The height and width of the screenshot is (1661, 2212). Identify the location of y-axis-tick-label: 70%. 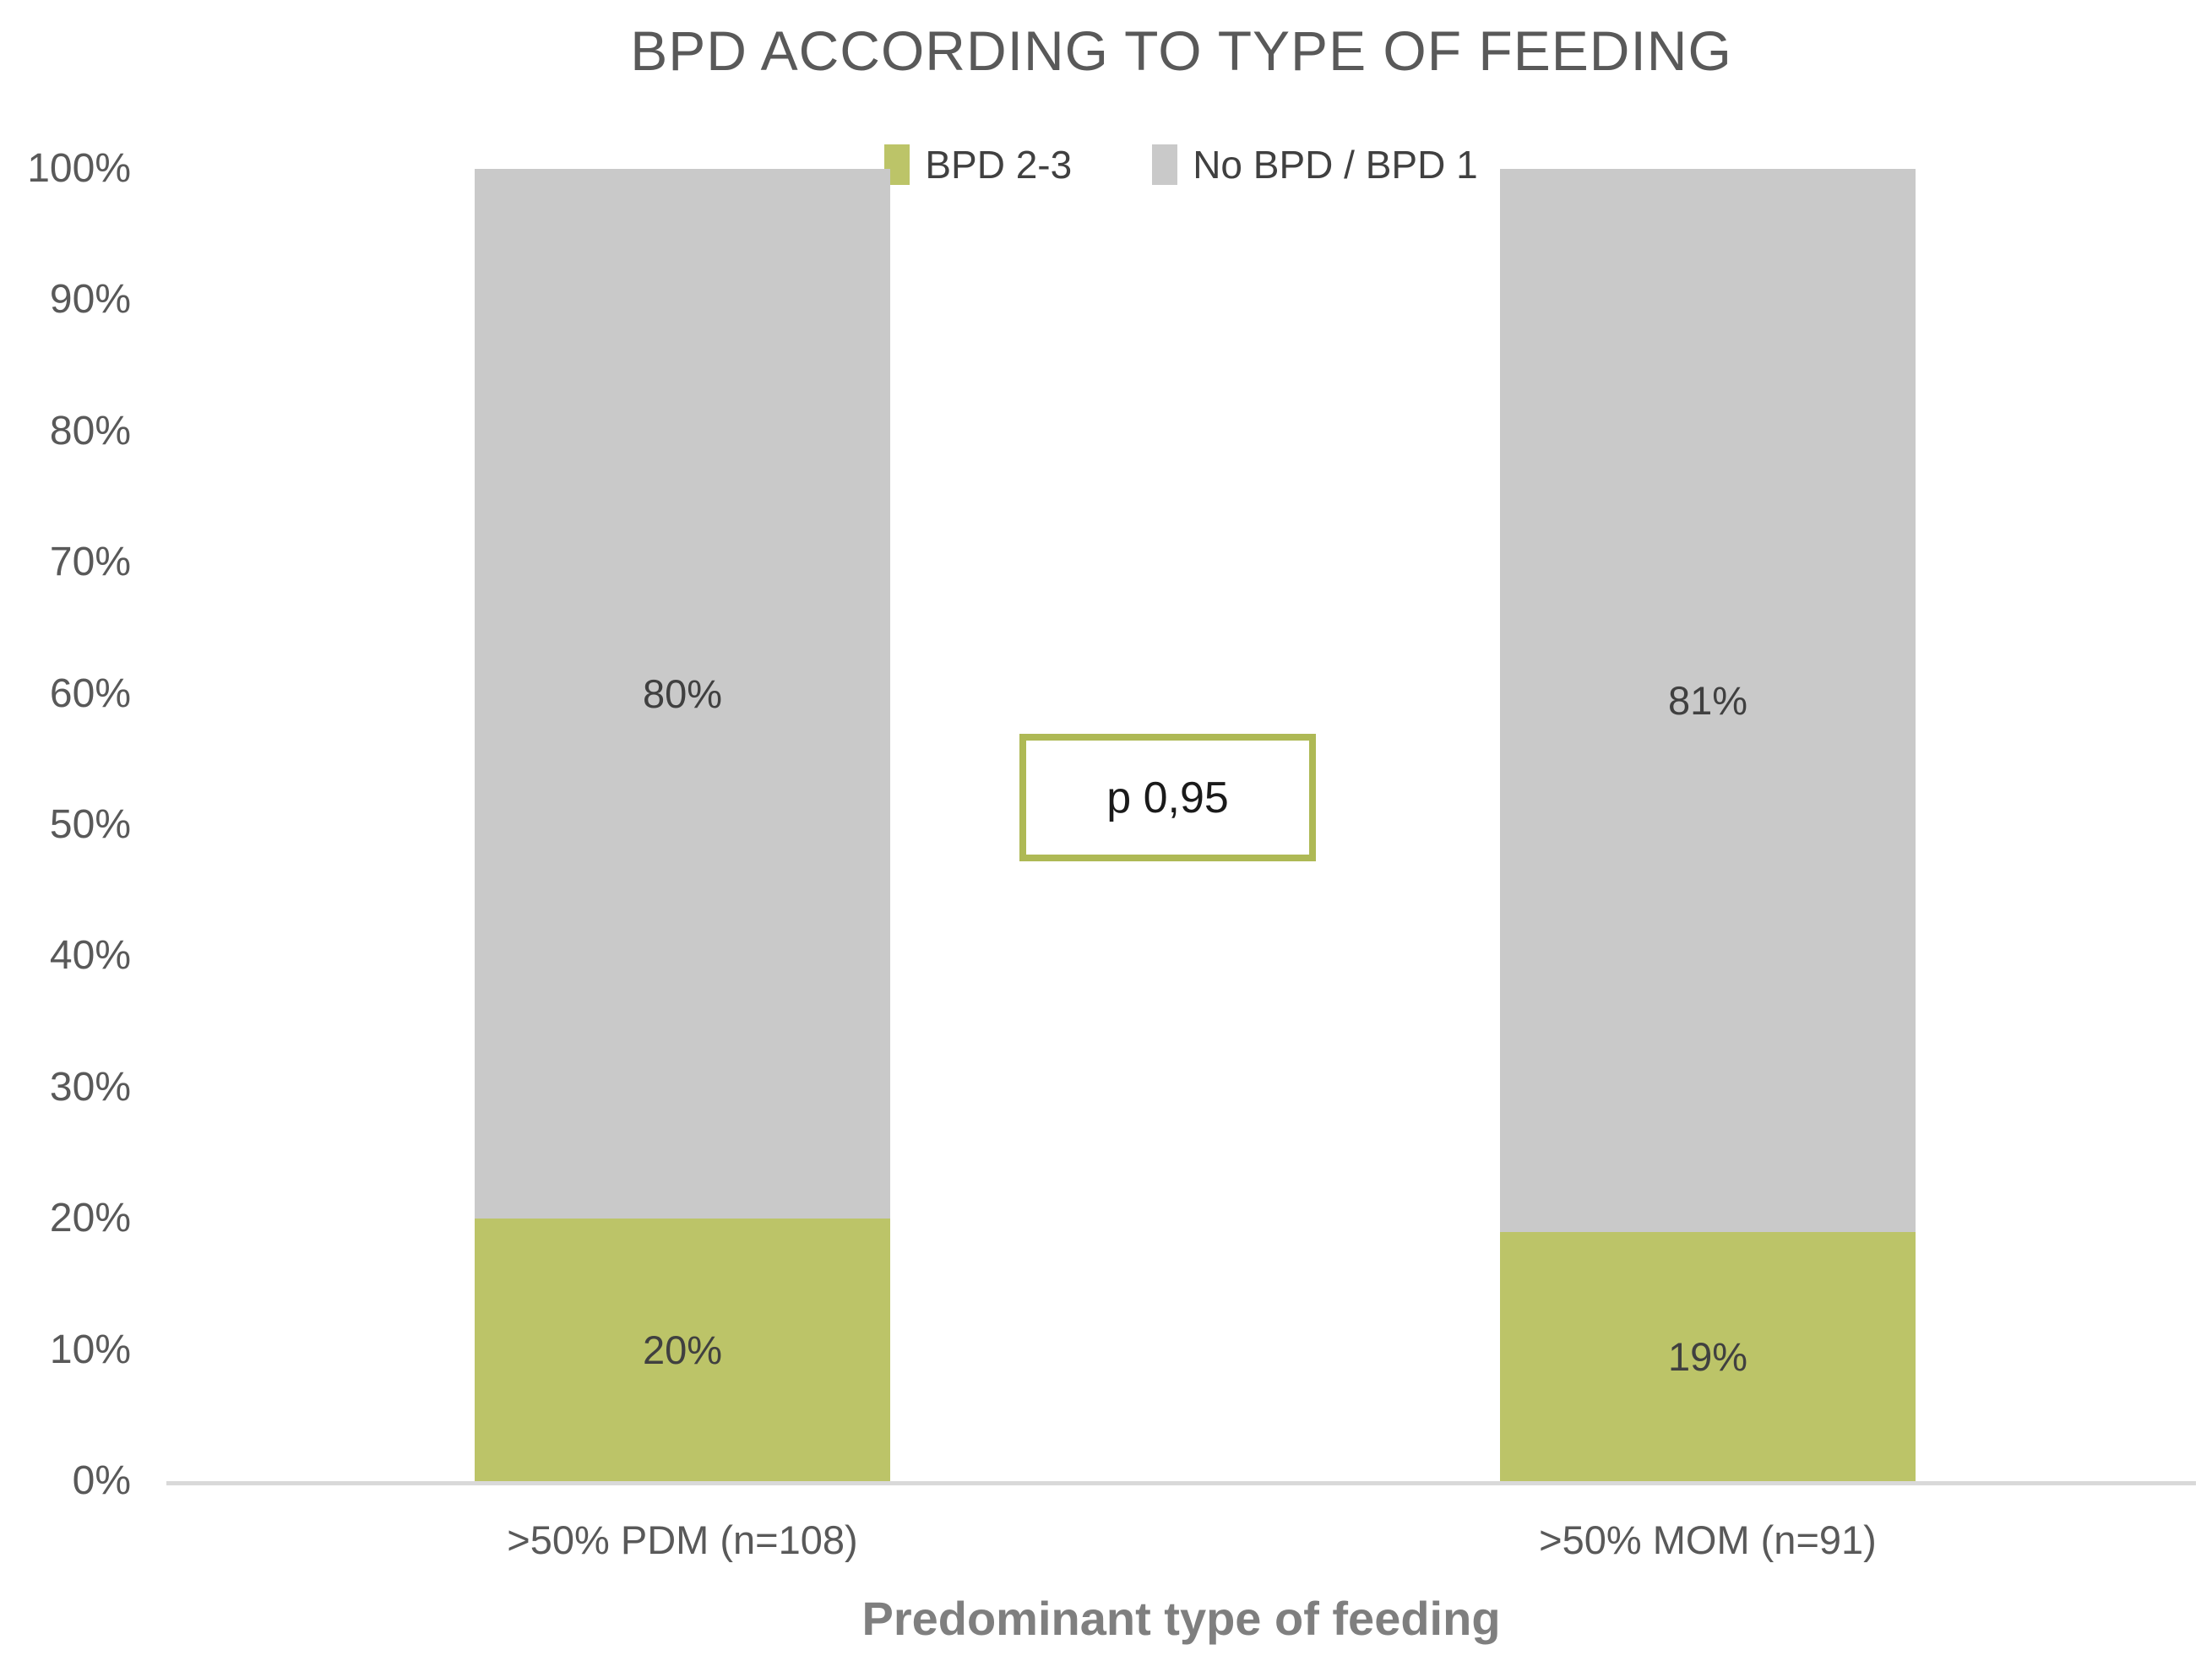
(90, 562).